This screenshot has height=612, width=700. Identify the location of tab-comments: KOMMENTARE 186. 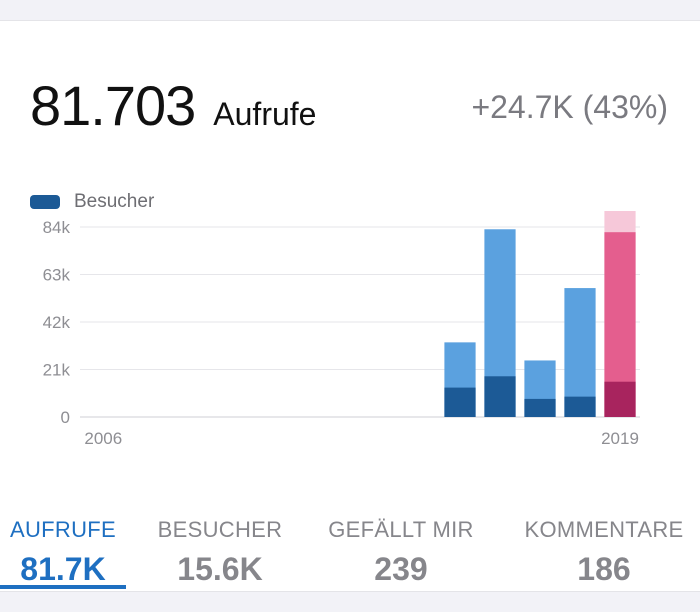
(604, 552).